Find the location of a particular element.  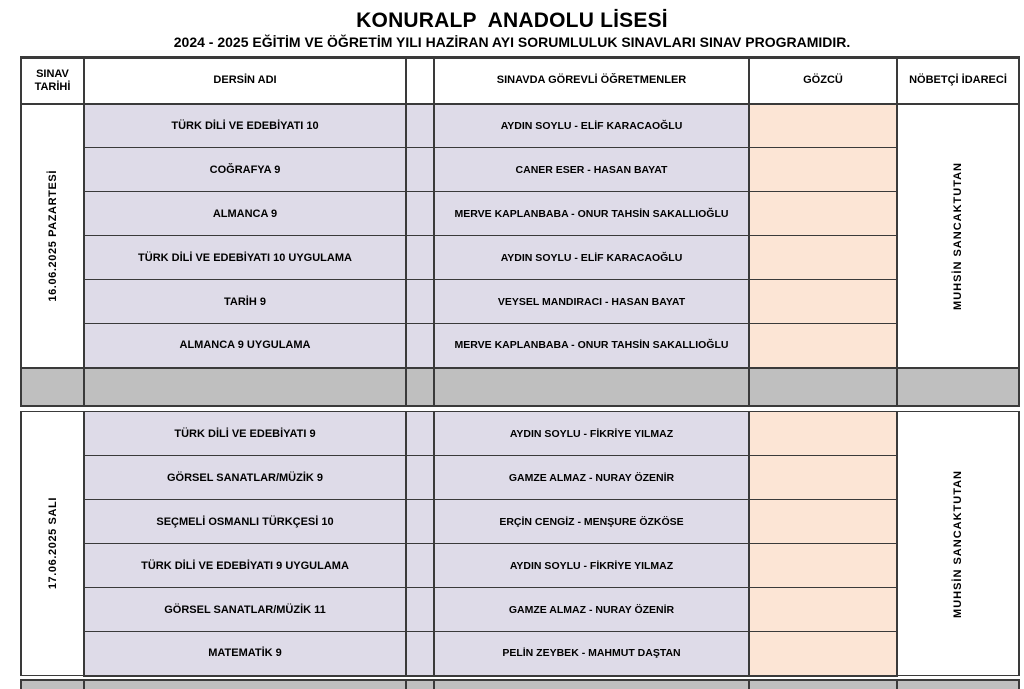

course-cell: TÜRK DİLİ VE EDEBİYATI 10 UYGULAMA is located at coordinates (245, 257).